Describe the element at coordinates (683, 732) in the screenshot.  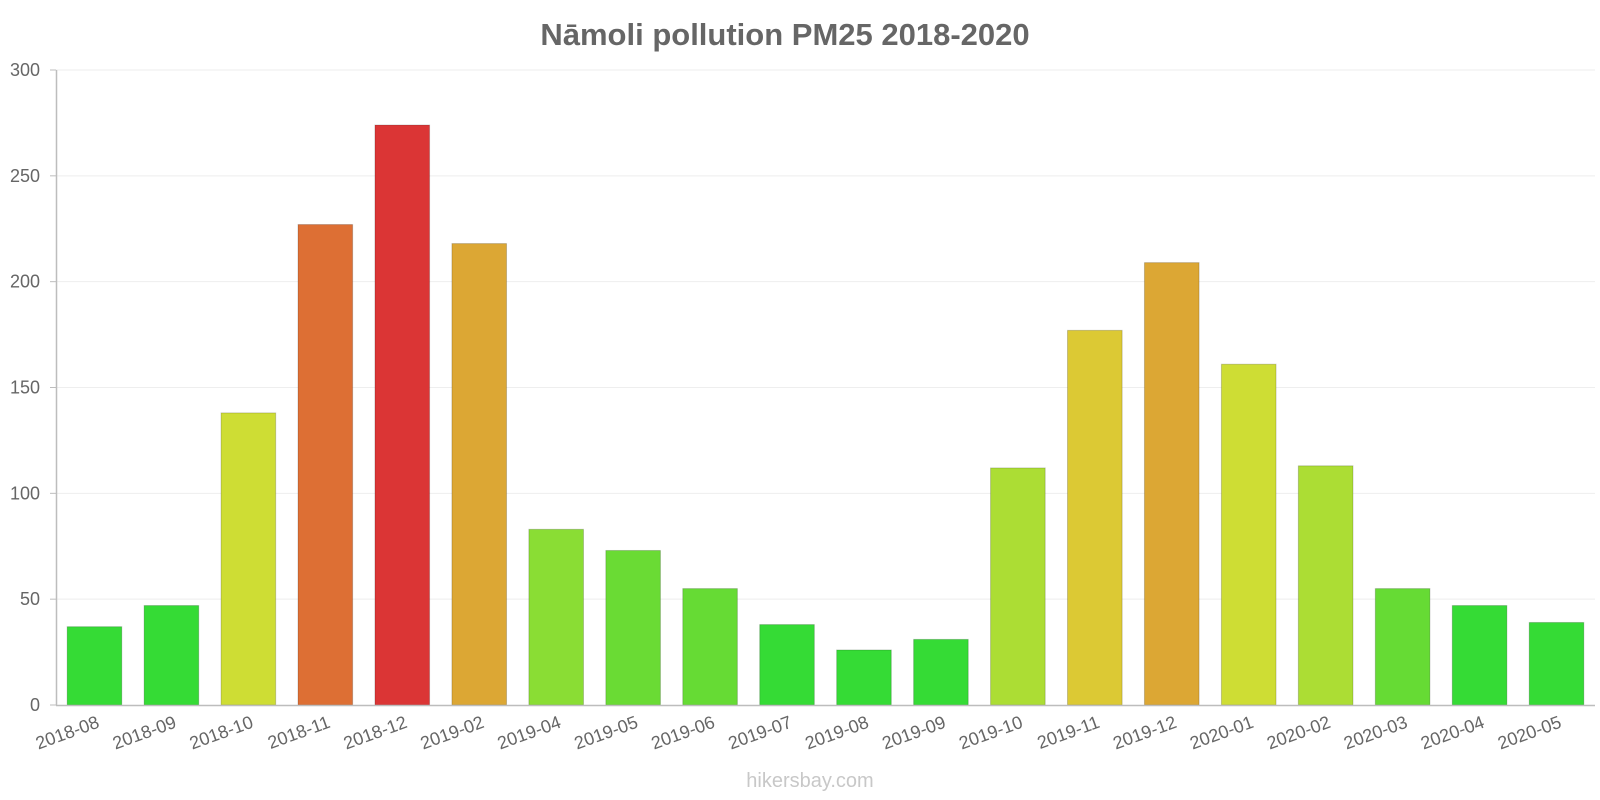
I see `x-tick-label-2019-06: 2019-06` at that location.